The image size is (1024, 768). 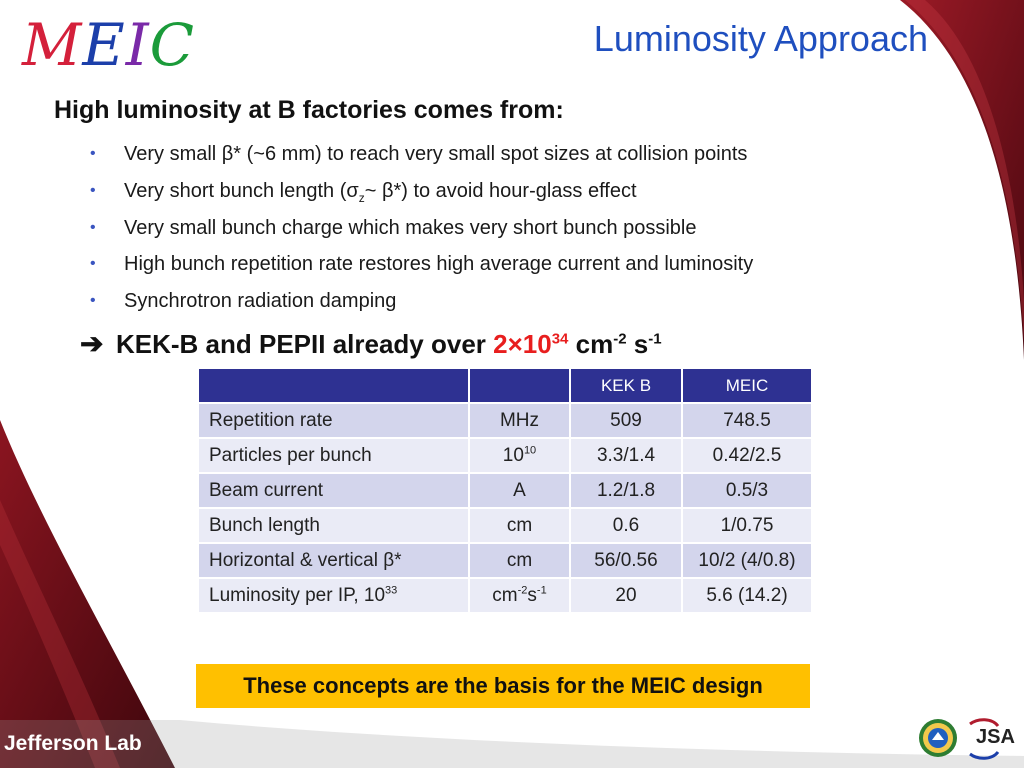 I want to click on row-meic: 0.42/2.5, so click(x=747, y=455).